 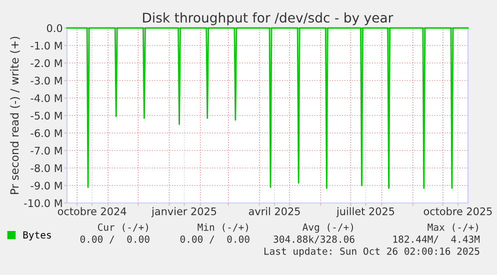 What do you see at coordinates (46, 168) in the screenshot?
I see `y-tick-label: -8.0 M` at bounding box center [46, 168].